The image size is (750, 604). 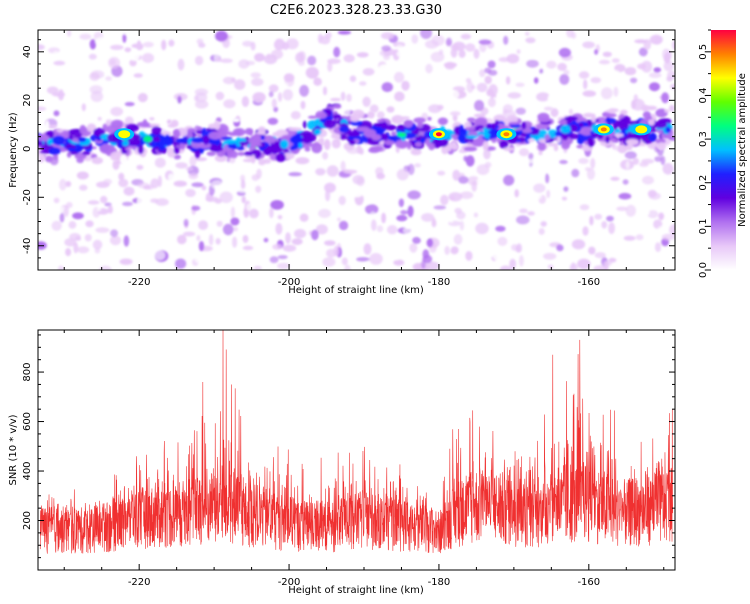 What do you see at coordinates (723, 150) in the screenshot?
I see `colorbar-gradient` at bounding box center [723, 150].